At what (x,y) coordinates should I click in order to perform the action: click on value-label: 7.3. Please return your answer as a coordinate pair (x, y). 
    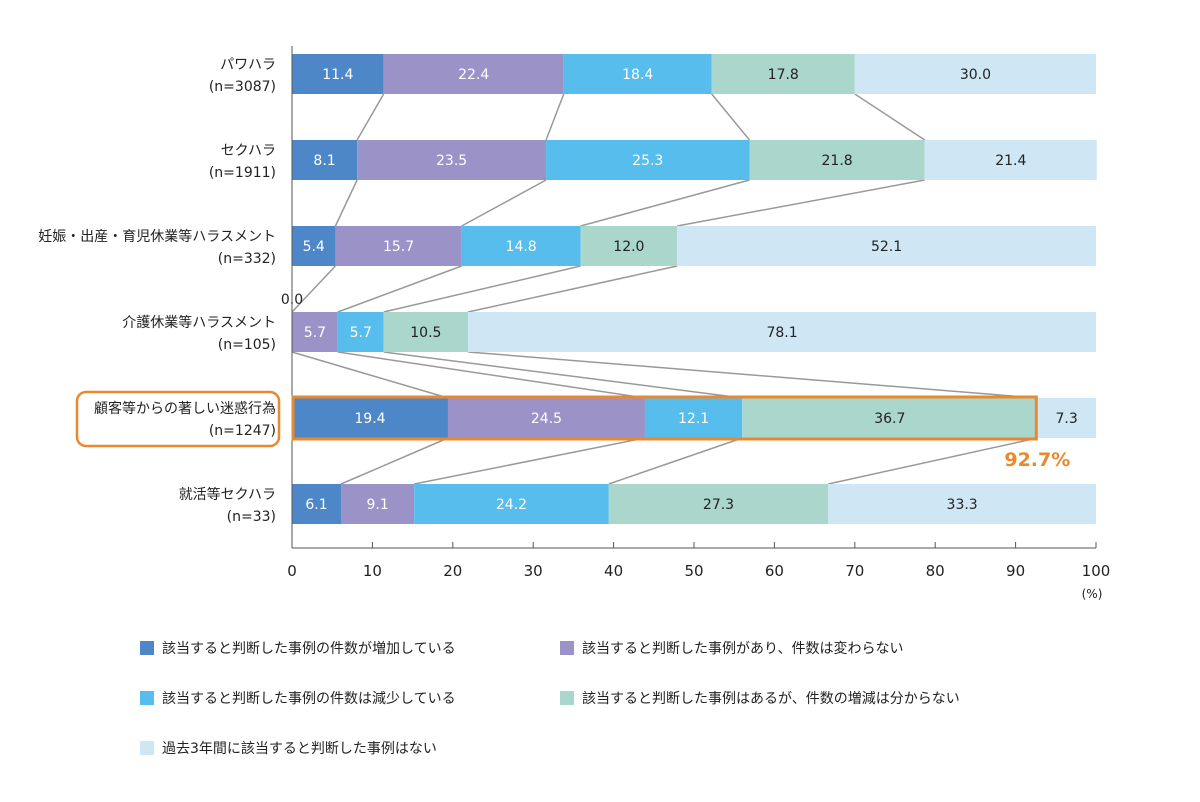
    Looking at the image, I should click on (1067, 419).